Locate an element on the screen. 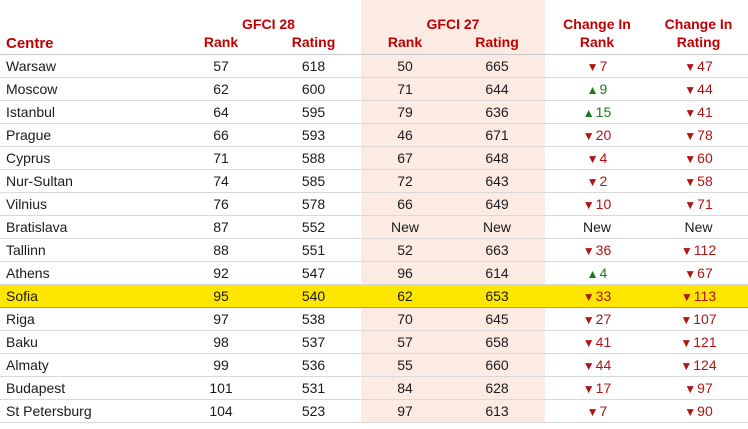 The height and width of the screenshot is (429, 748). cell-change-rank: ▼44 is located at coordinates (597, 365).